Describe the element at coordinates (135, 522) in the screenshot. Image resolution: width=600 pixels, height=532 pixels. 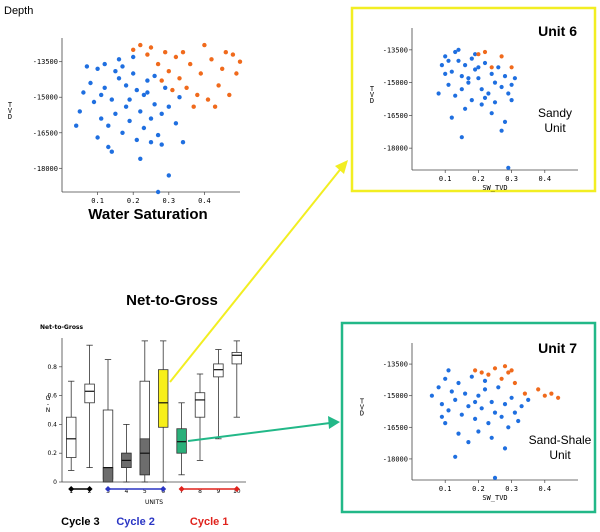
I see `cycle-label: Cycle 2` at that location.